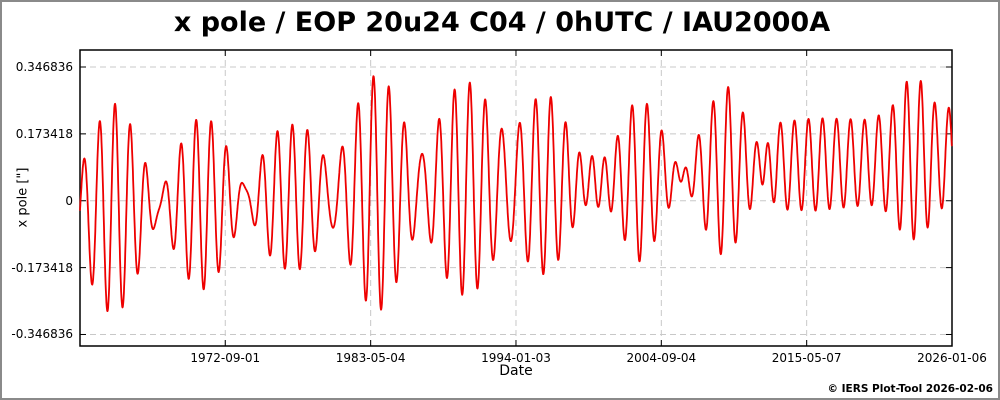 This screenshot has width=1000, height=400. What do you see at coordinates (69, 200) in the screenshot?
I see `y-tick-label: 0` at bounding box center [69, 200].